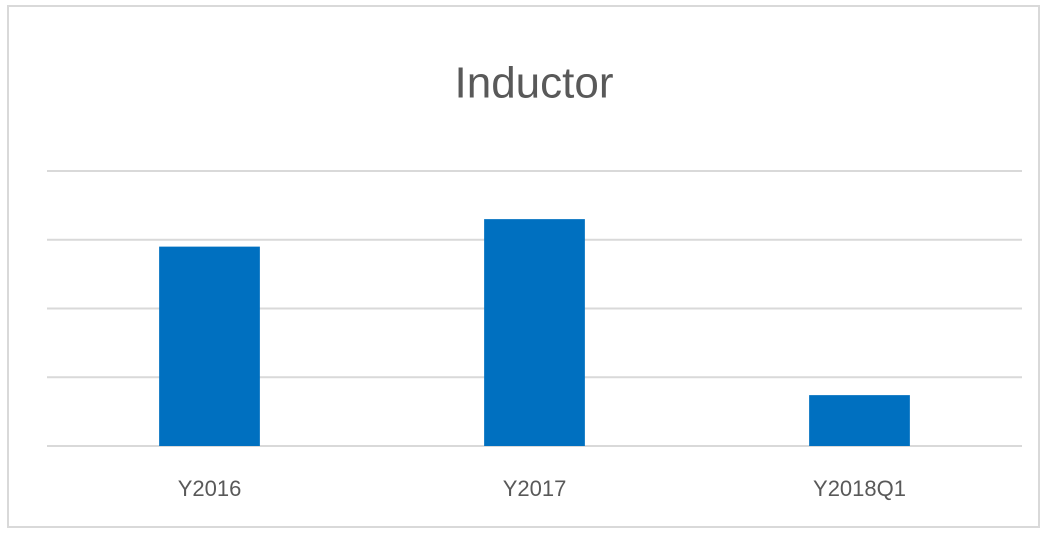 Image resolution: width=1047 pixels, height=537 pixels. I want to click on x-tick-label: Y2016, so click(210, 488).